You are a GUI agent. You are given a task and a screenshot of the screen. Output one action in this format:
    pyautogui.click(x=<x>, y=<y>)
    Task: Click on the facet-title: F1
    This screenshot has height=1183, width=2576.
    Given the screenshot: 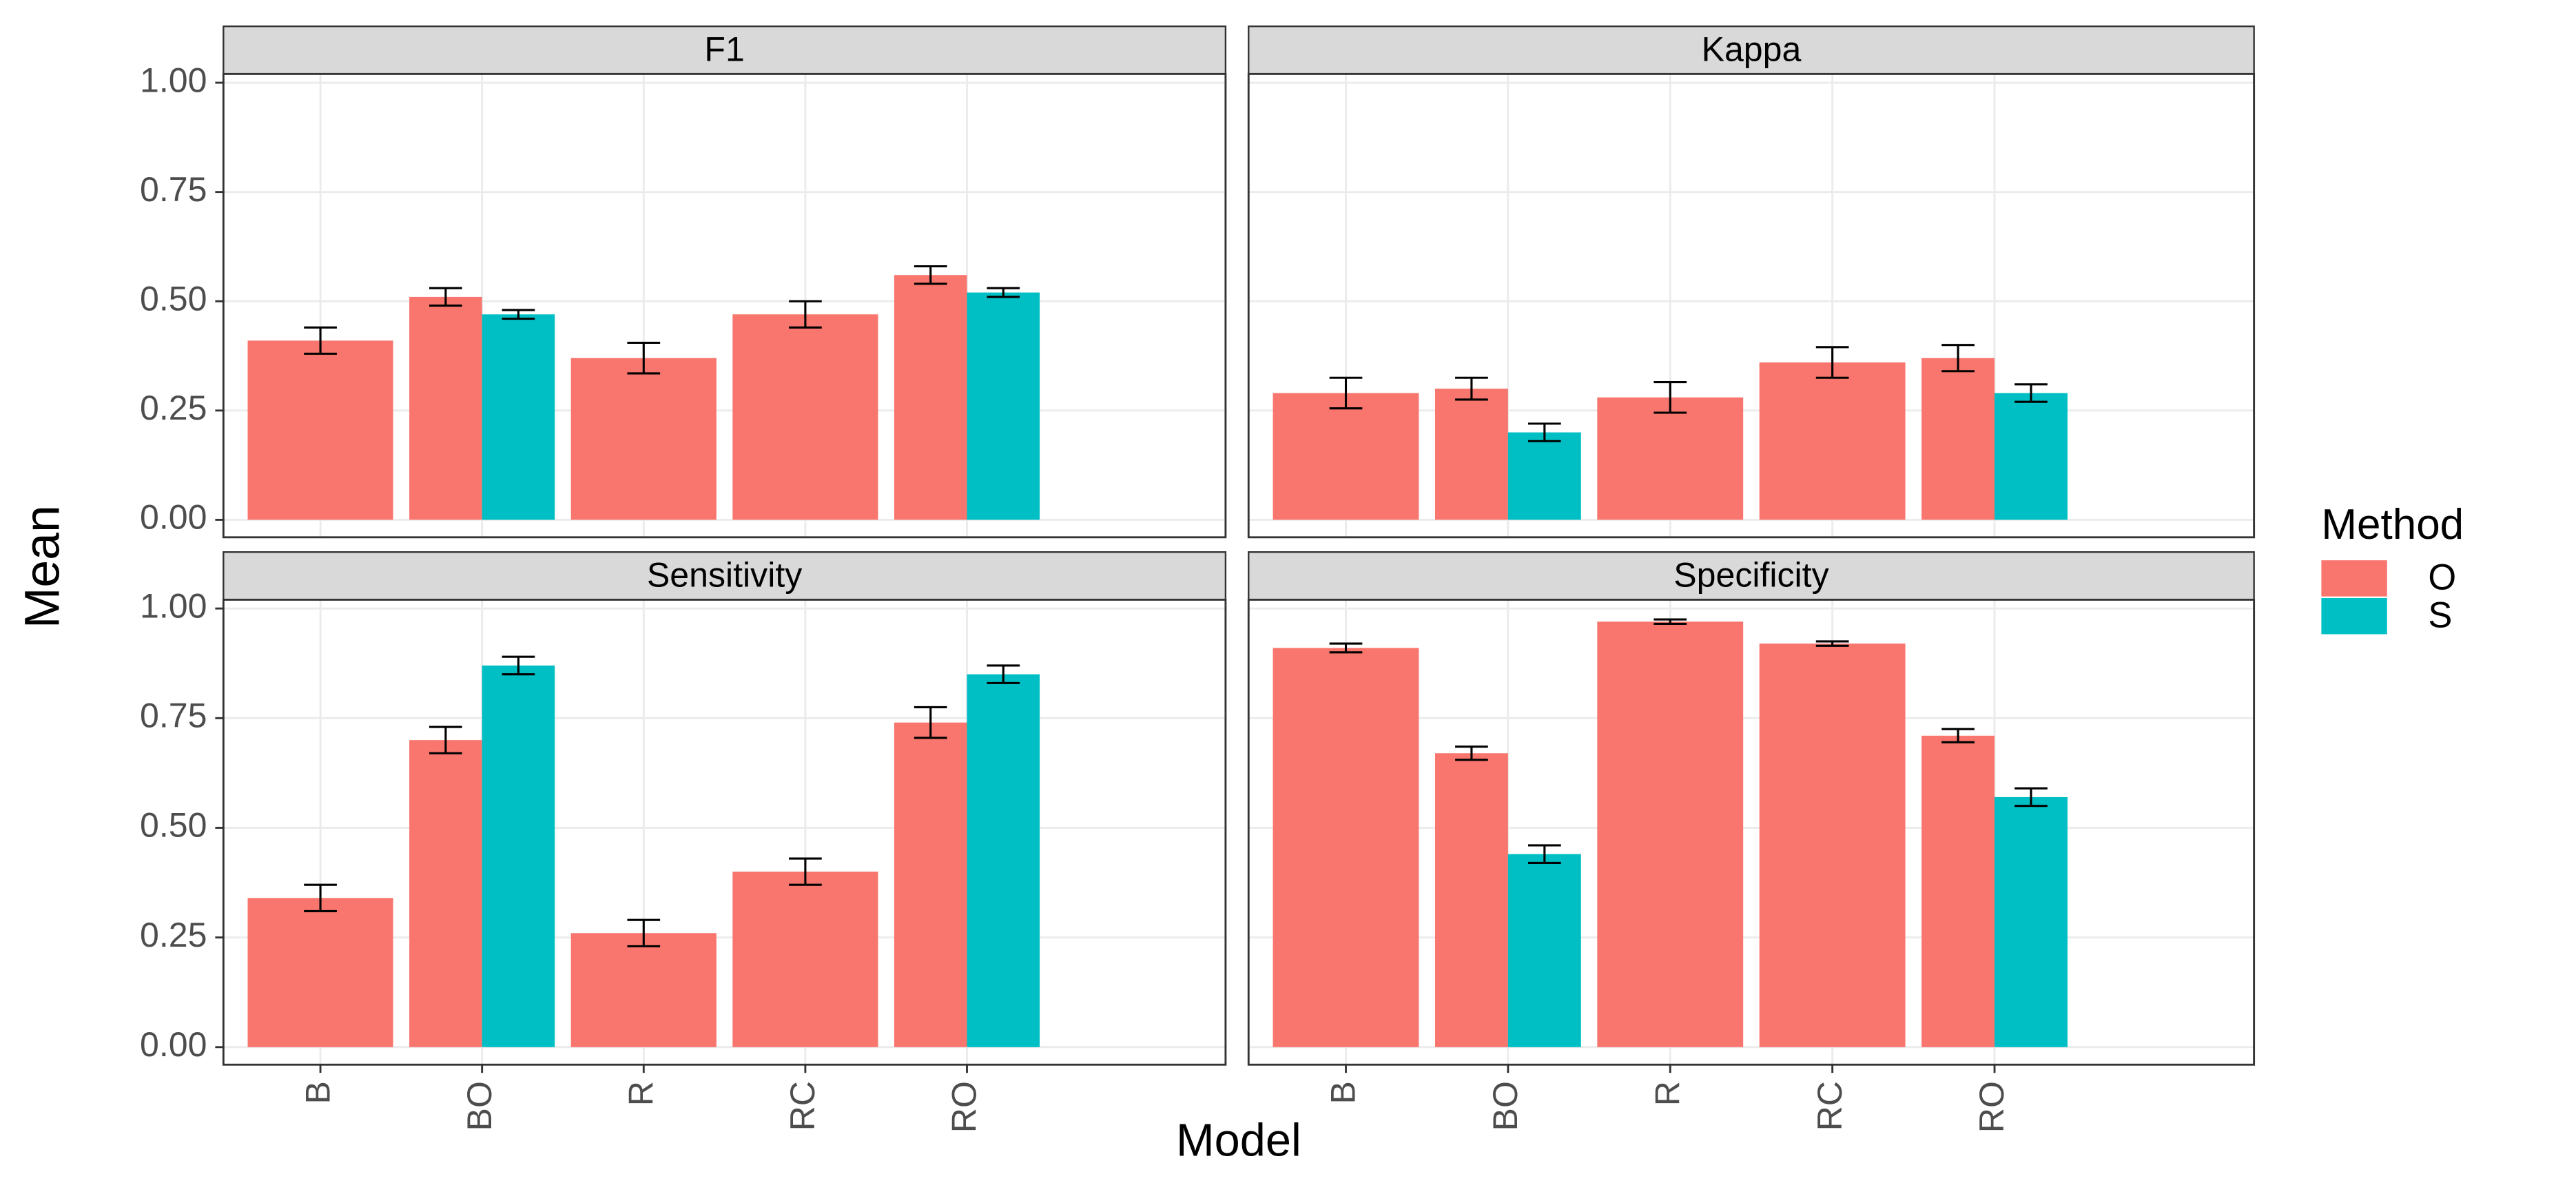 What is the action you would take?
    pyautogui.click(x=724, y=49)
    